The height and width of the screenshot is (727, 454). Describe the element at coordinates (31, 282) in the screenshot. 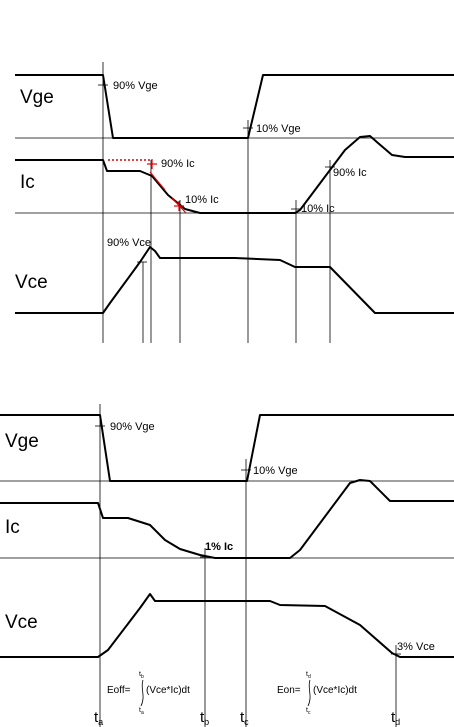

I see `top-label-vce: Vce` at that location.